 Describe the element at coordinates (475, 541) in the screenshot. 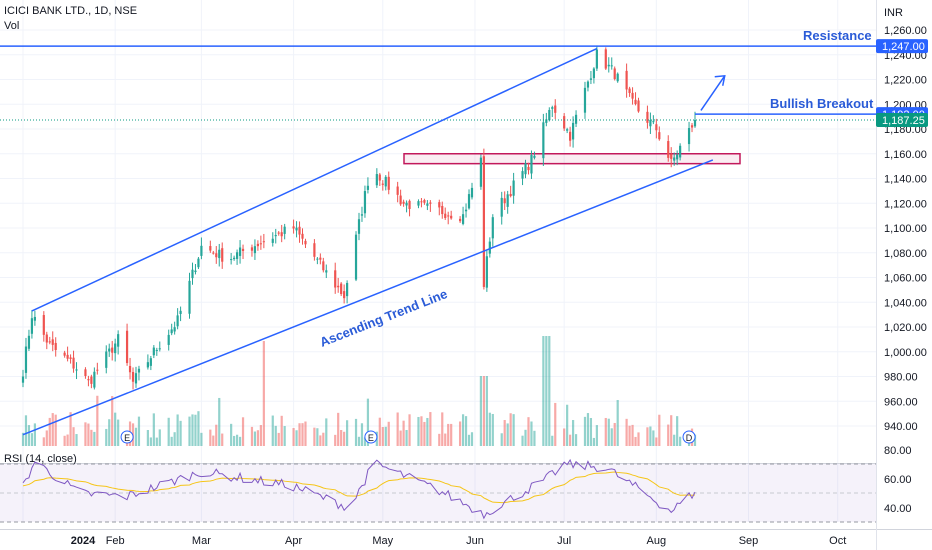

I see `x-tick-label: Jun` at that location.